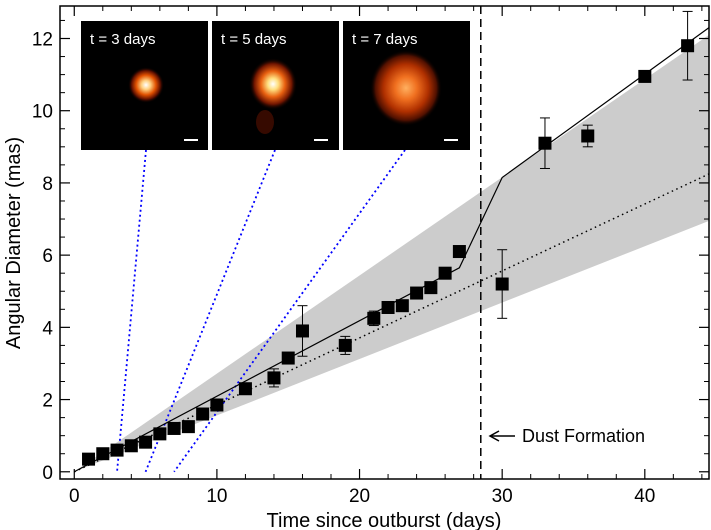 The width and height of the screenshot is (711, 530). What do you see at coordinates (502, 496) in the screenshot?
I see `x-tick-label: 30` at bounding box center [502, 496].